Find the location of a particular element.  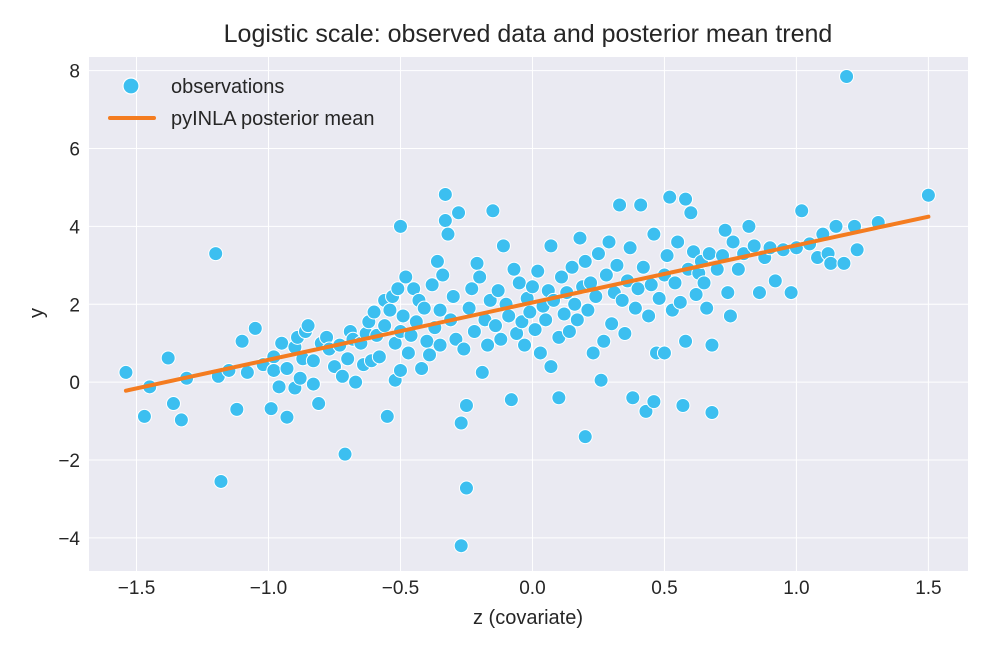

legend: observations pyINLA posterior mean is located at coordinates (241, 103).